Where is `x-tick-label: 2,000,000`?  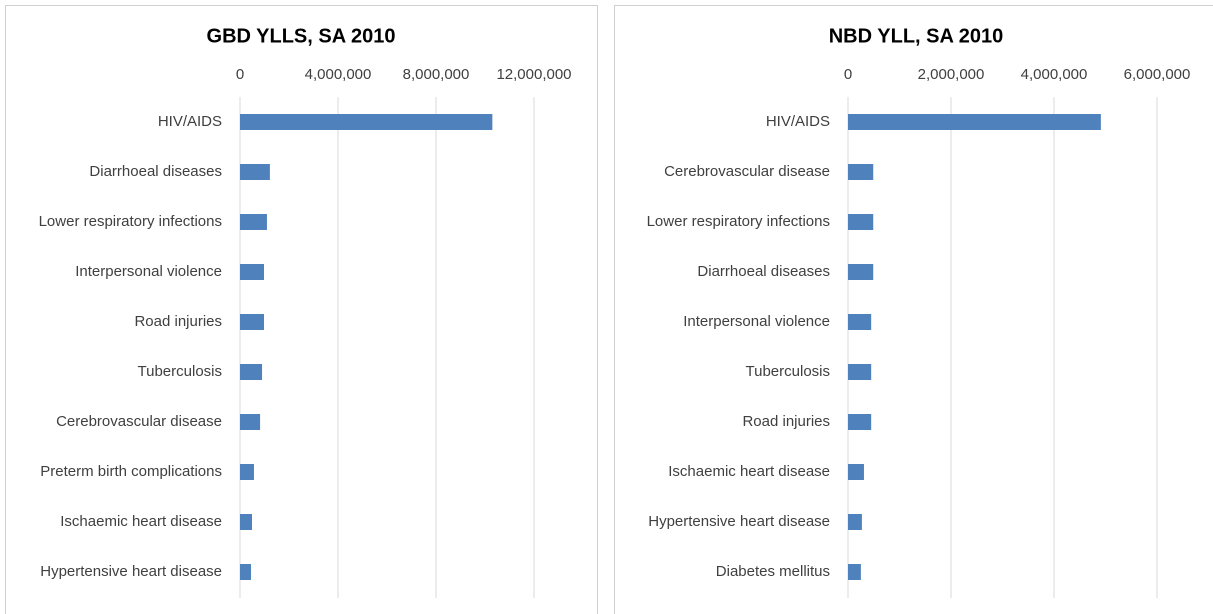 x-tick-label: 2,000,000 is located at coordinates (951, 74).